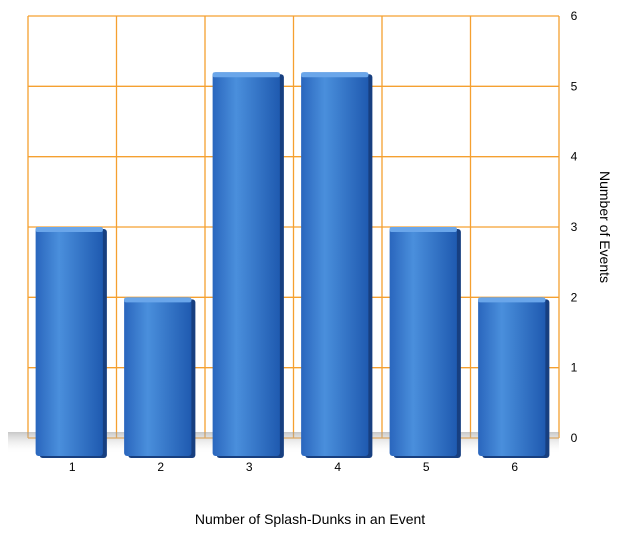  Describe the element at coordinates (574, 157) in the screenshot. I see `y-tick-label: 4` at that location.